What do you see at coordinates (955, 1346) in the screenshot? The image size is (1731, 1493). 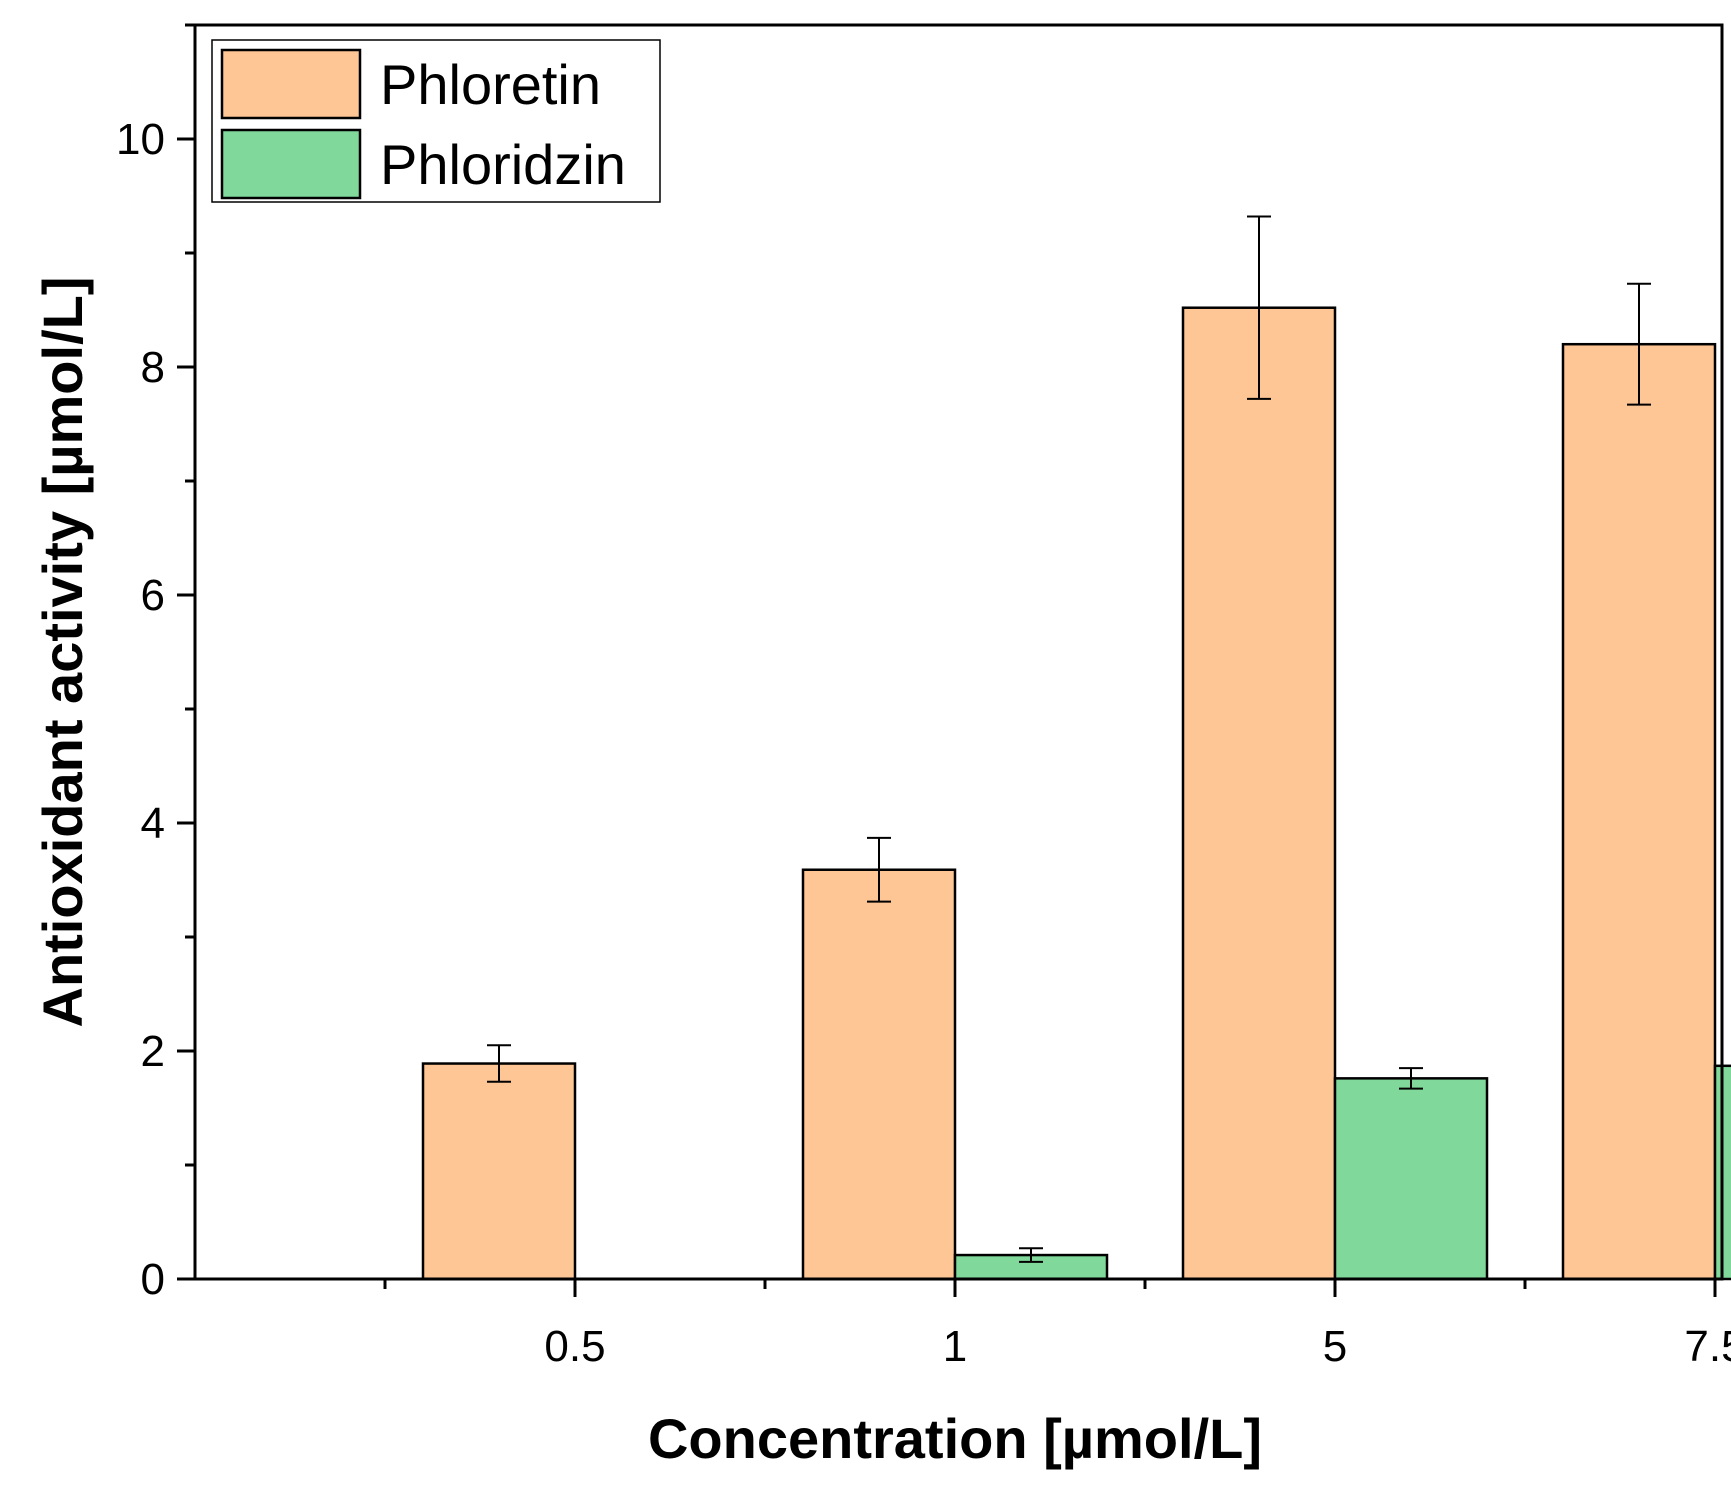 I see `x-tick-label-1: 1` at bounding box center [955, 1346].